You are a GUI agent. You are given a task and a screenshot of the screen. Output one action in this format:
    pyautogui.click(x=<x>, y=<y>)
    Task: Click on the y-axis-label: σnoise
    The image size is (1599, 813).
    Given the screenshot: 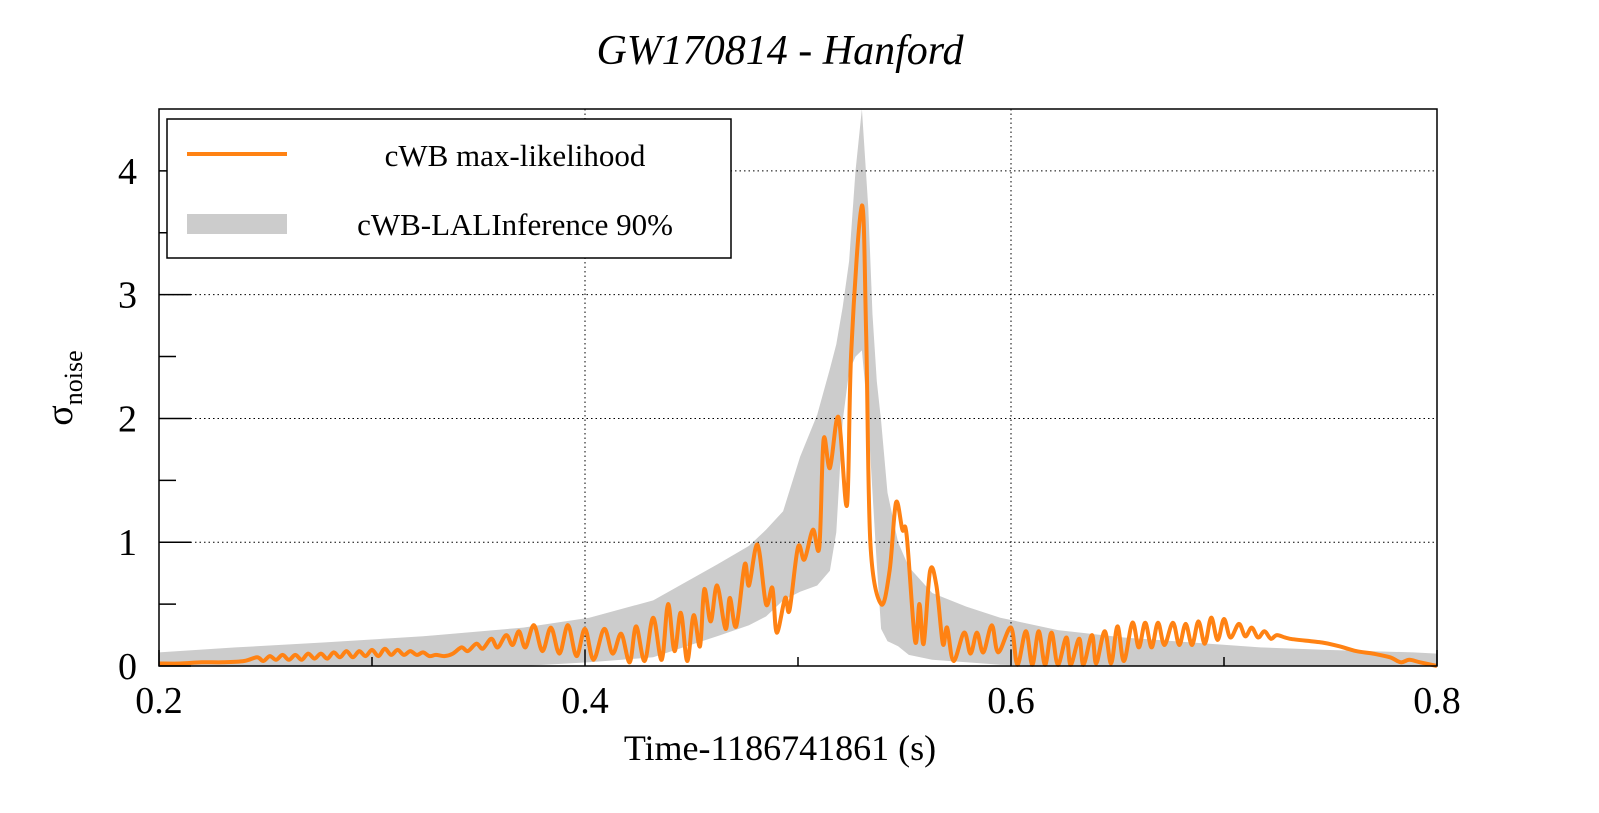 What is the action you would take?
    pyautogui.click(x=63, y=387)
    